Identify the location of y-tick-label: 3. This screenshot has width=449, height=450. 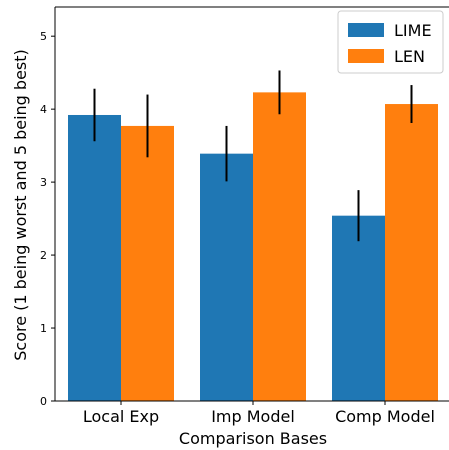
(43, 182).